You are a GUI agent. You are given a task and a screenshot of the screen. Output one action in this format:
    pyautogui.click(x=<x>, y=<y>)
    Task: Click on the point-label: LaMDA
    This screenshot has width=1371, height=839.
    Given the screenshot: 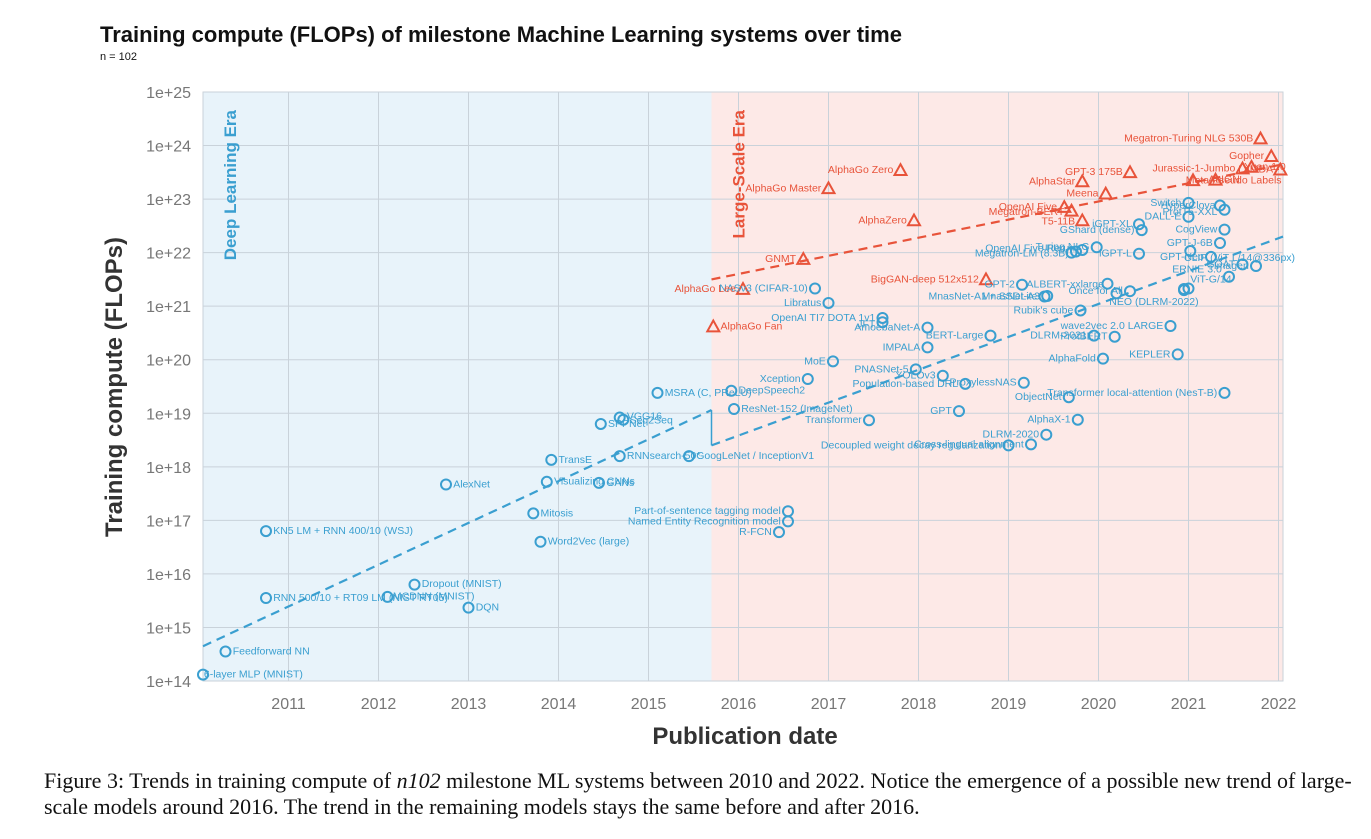 What is the action you would take?
    pyautogui.click(x=1255, y=170)
    